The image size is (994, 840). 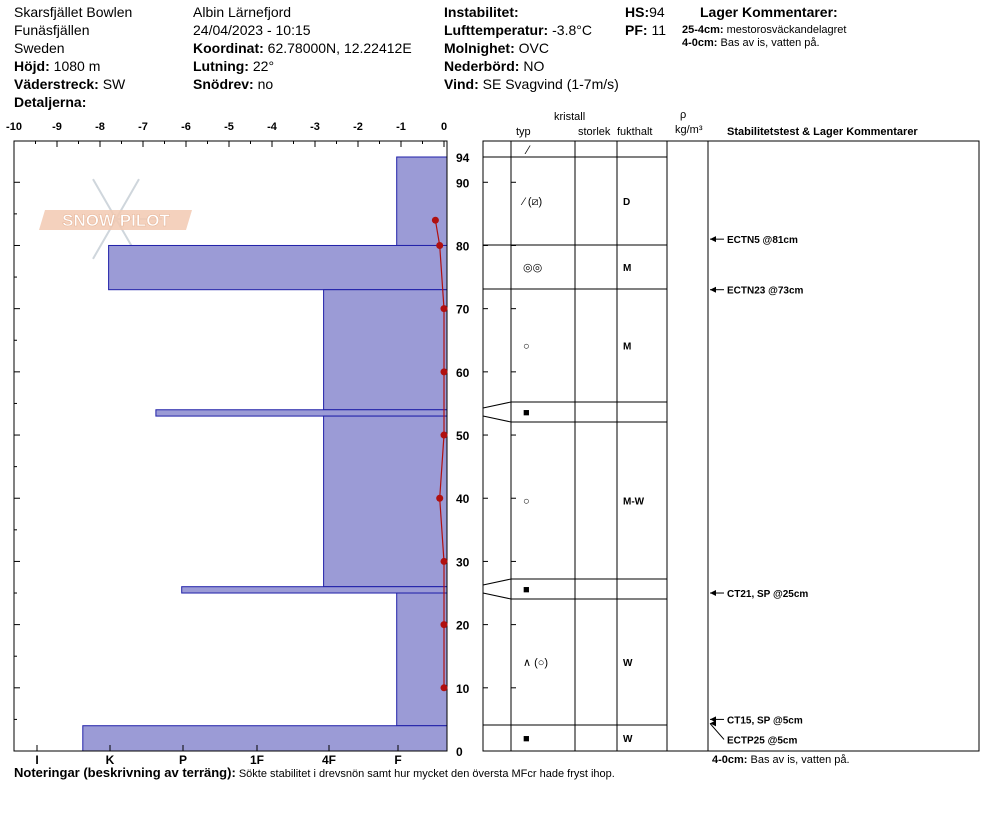 I want to click on slope-row: Lutning: 22°, so click(x=233, y=66).